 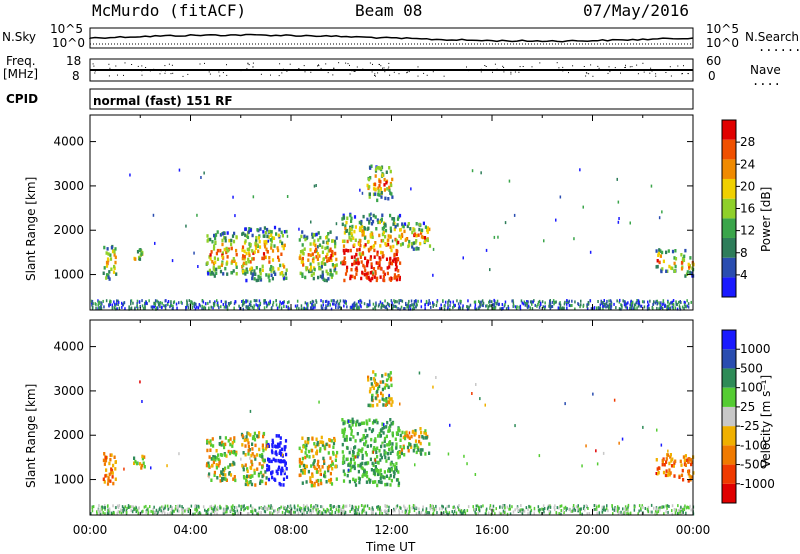 I want to click on x-tick-label: 20:00, so click(x=592, y=530).